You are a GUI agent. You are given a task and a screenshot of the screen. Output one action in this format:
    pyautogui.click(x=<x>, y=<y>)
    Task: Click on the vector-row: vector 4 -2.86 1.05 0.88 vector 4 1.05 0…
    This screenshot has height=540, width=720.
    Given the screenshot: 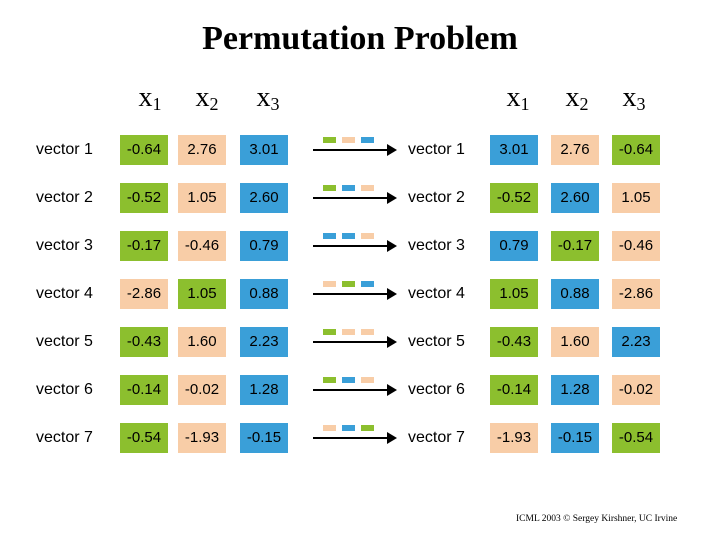 What is the action you would take?
    pyautogui.click(x=360, y=294)
    